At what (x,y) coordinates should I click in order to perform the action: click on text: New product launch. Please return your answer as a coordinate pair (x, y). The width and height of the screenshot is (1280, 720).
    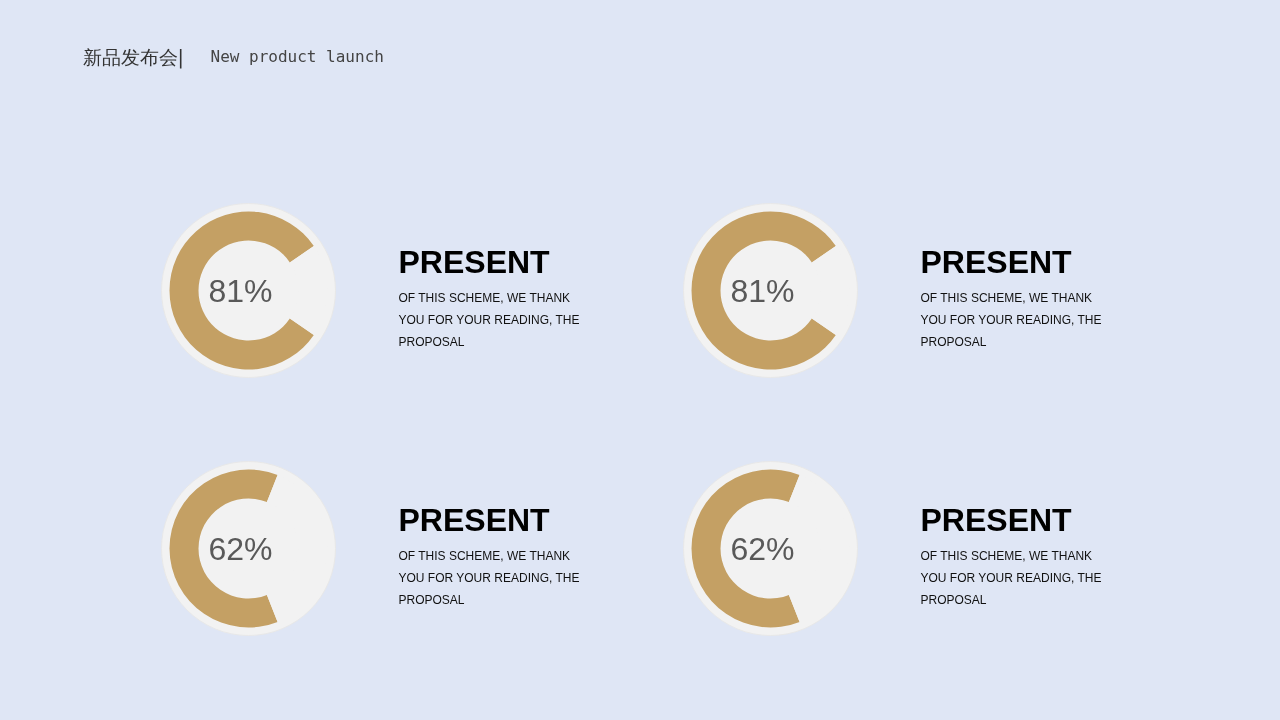
    Looking at the image, I should click on (297, 56).